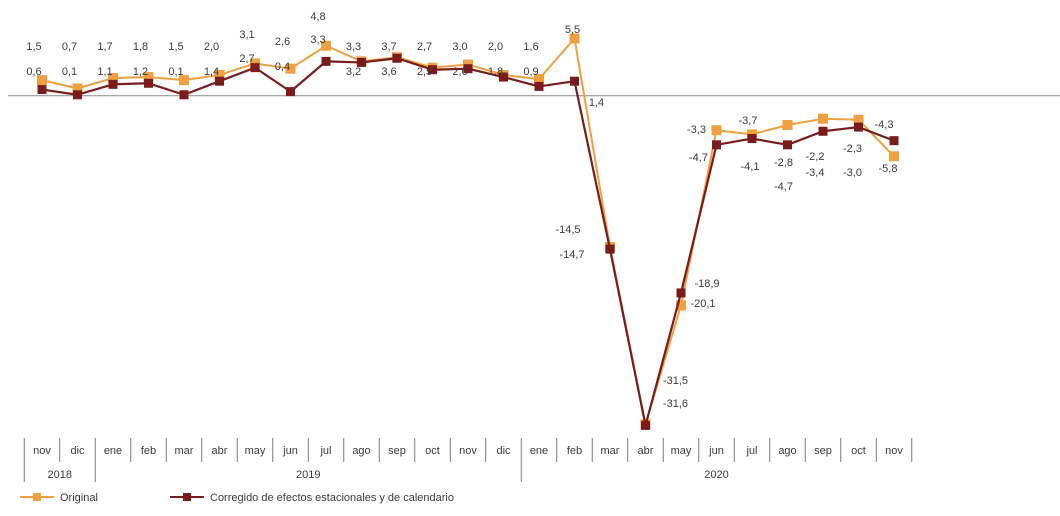 The width and height of the screenshot is (1060, 516). Describe the element at coordinates (698, 158) in the screenshot. I see `label-corrected-19: -4,7` at that location.